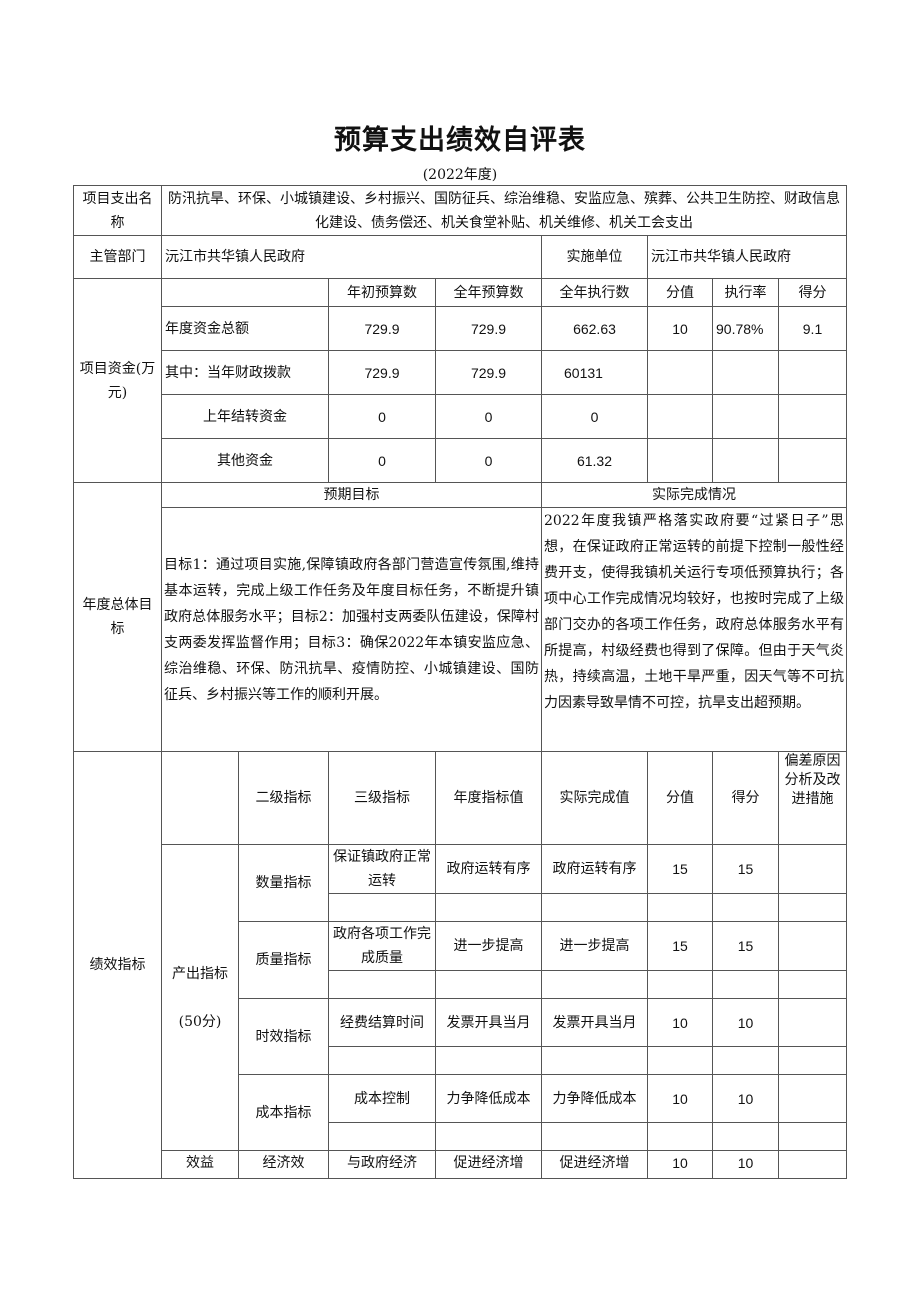 The width and height of the screenshot is (920, 1301). Describe the element at coordinates (745, 328) in the screenshot. I see `funds-cell: 90.78%` at that location.